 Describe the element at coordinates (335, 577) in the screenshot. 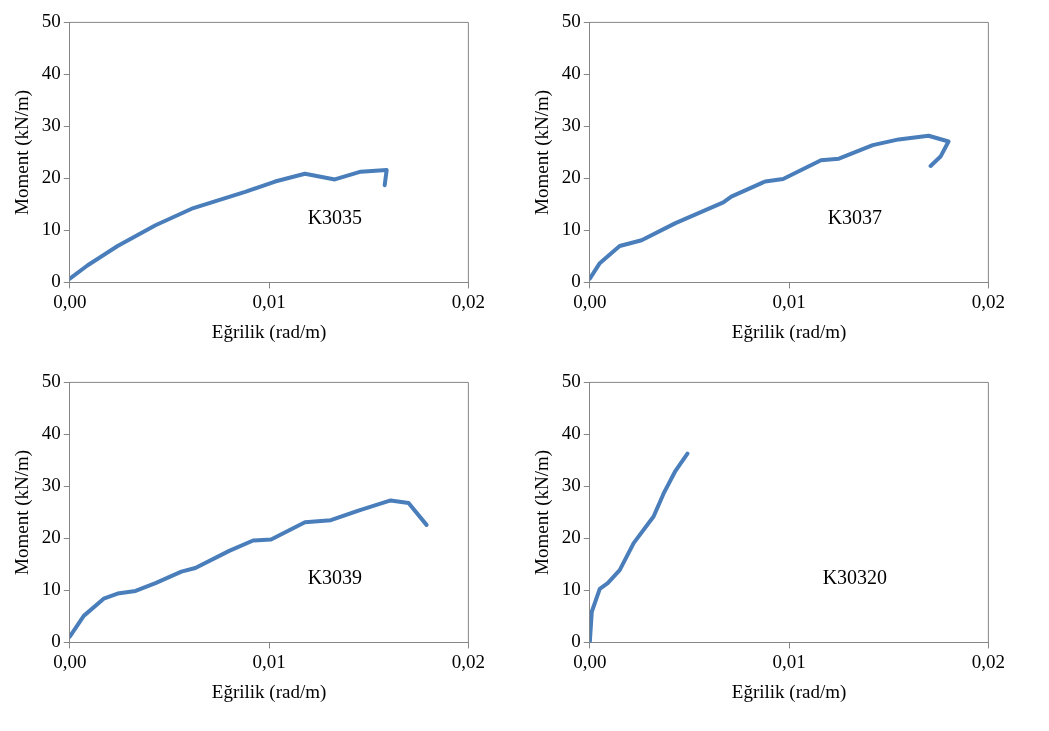

I see `annotation: K3039` at that location.